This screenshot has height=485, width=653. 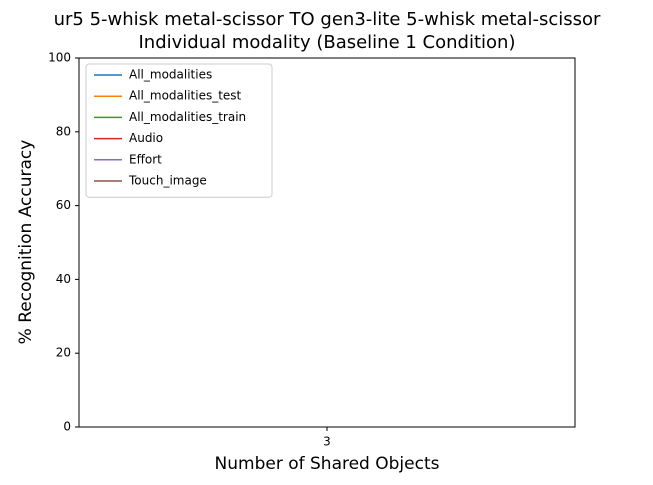 What do you see at coordinates (63, 279) in the screenshot?
I see `y-tick-label: 40` at bounding box center [63, 279].